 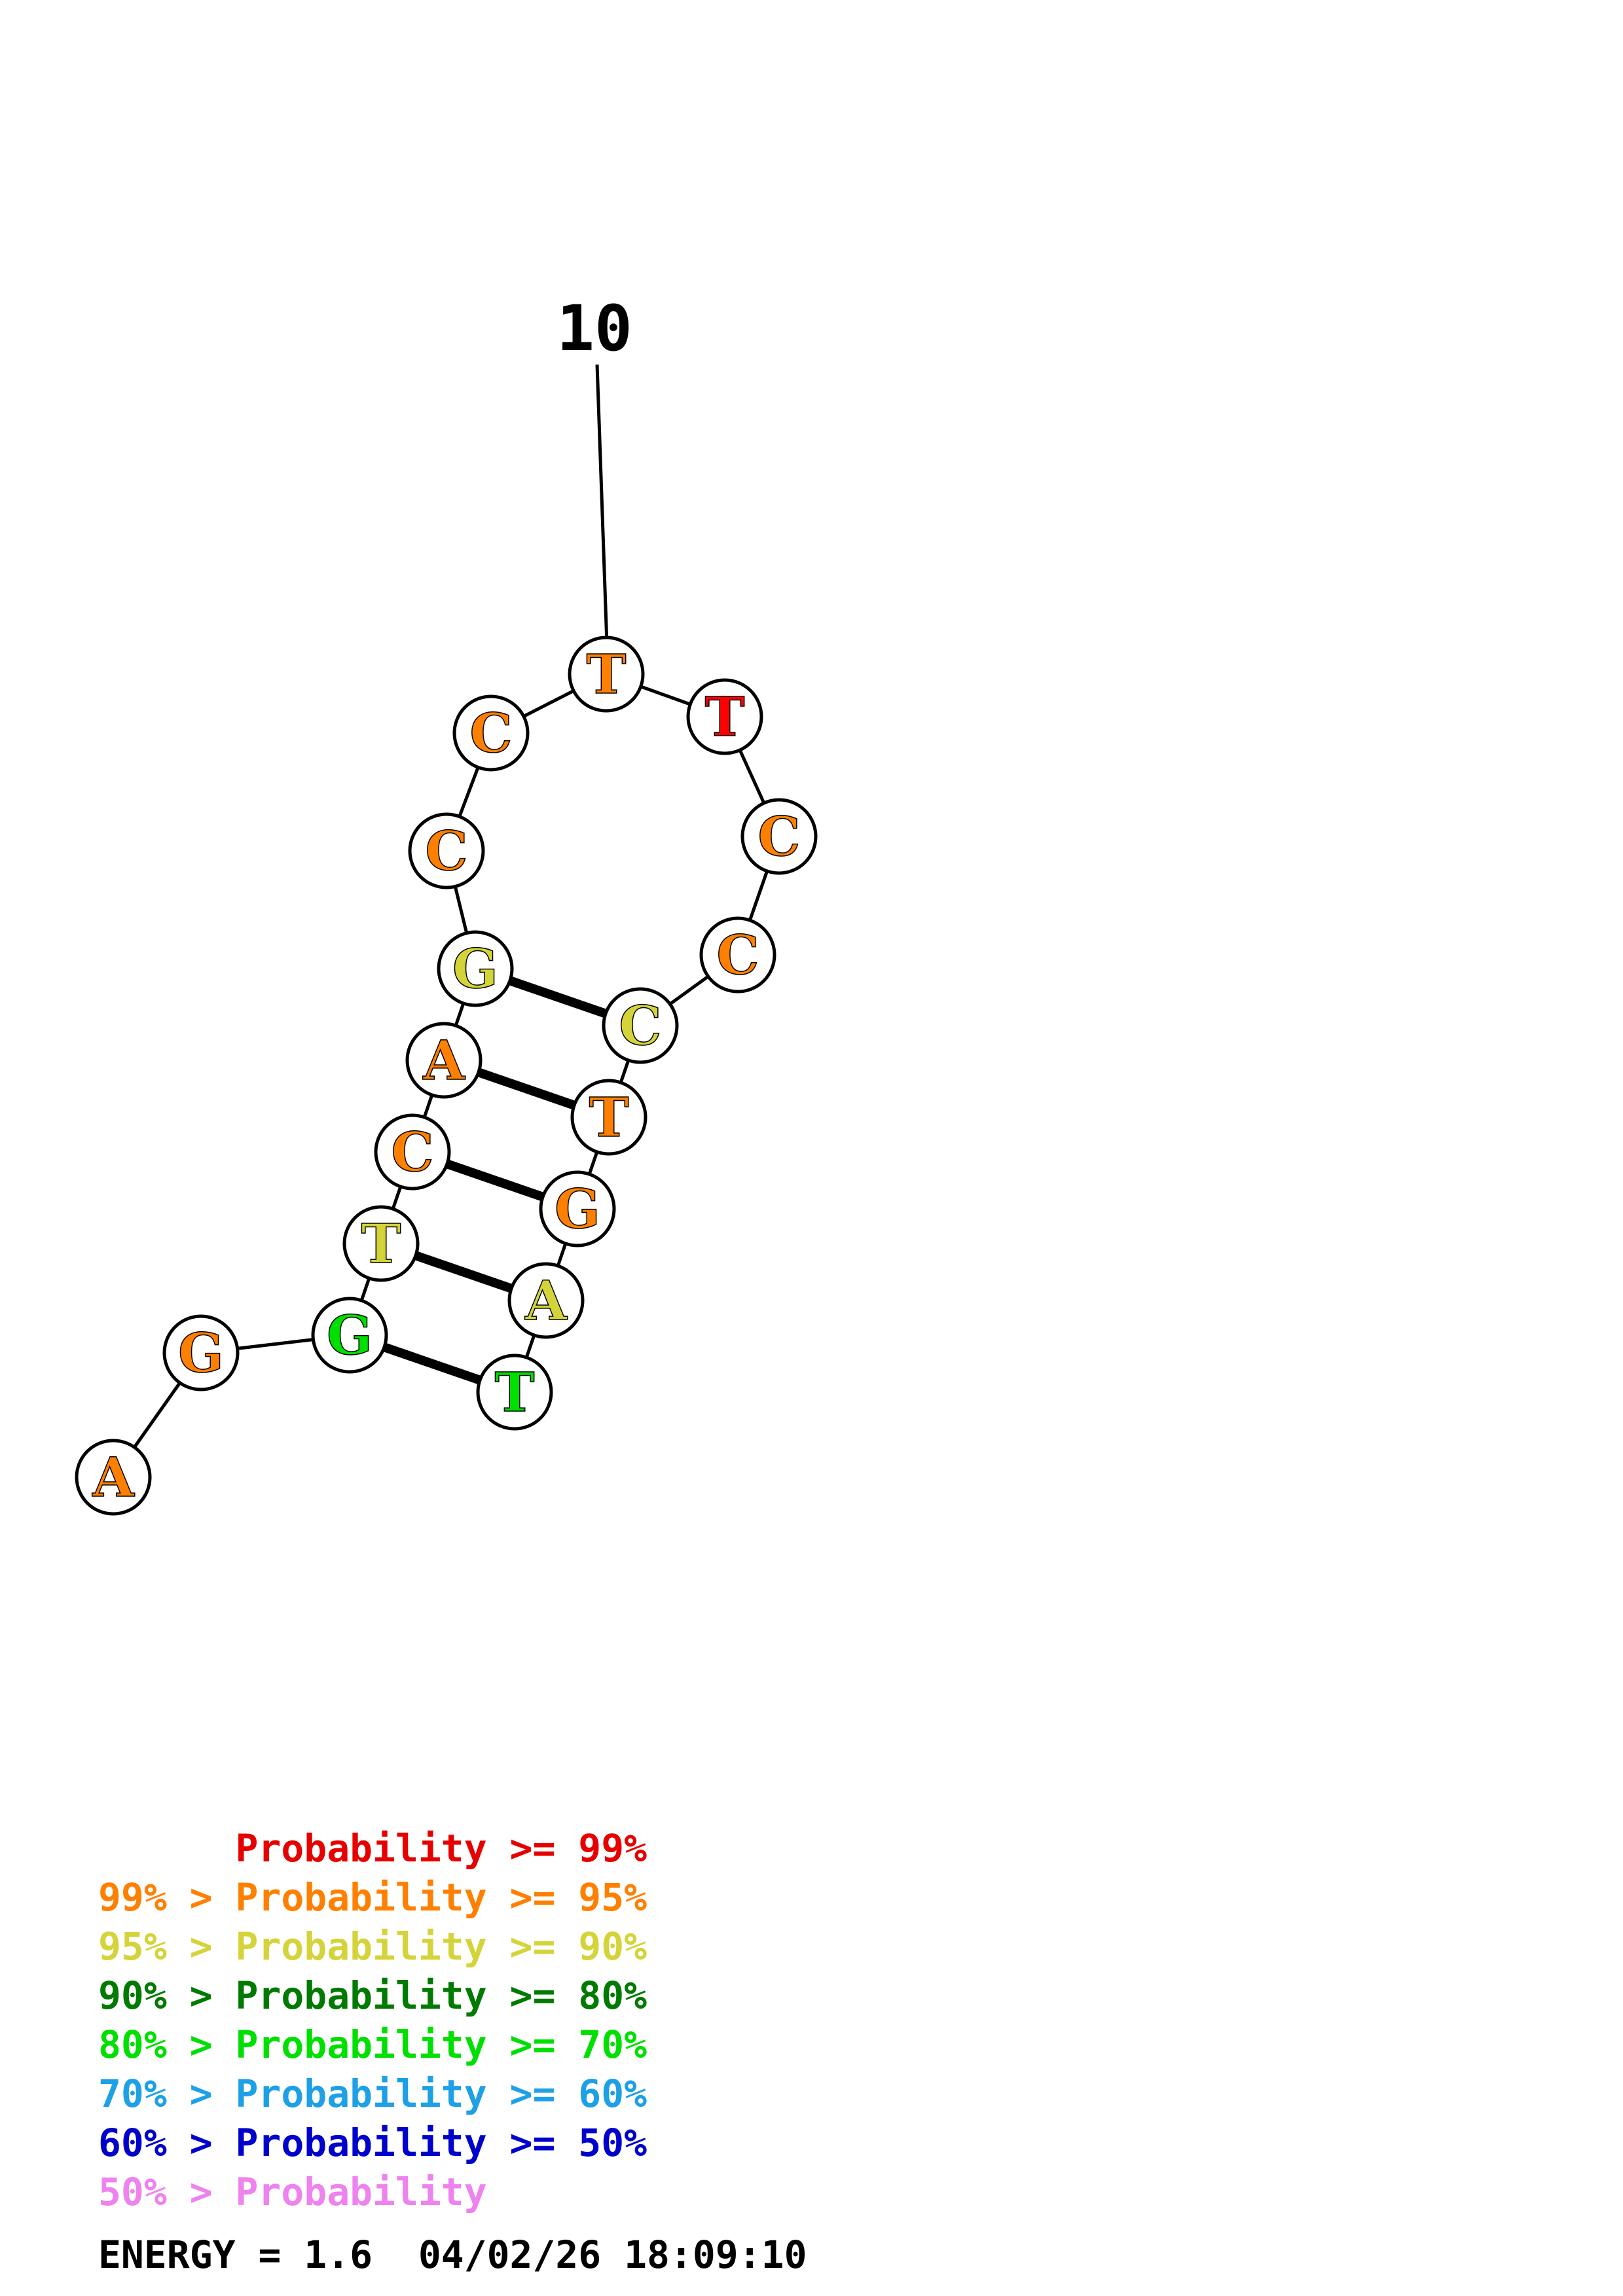 What do you see at coordinates (372, 1995) in the screenshot?
I see `legend-entry-4: 90% > Probability >= 80%` at bounding box center [372, 1995].